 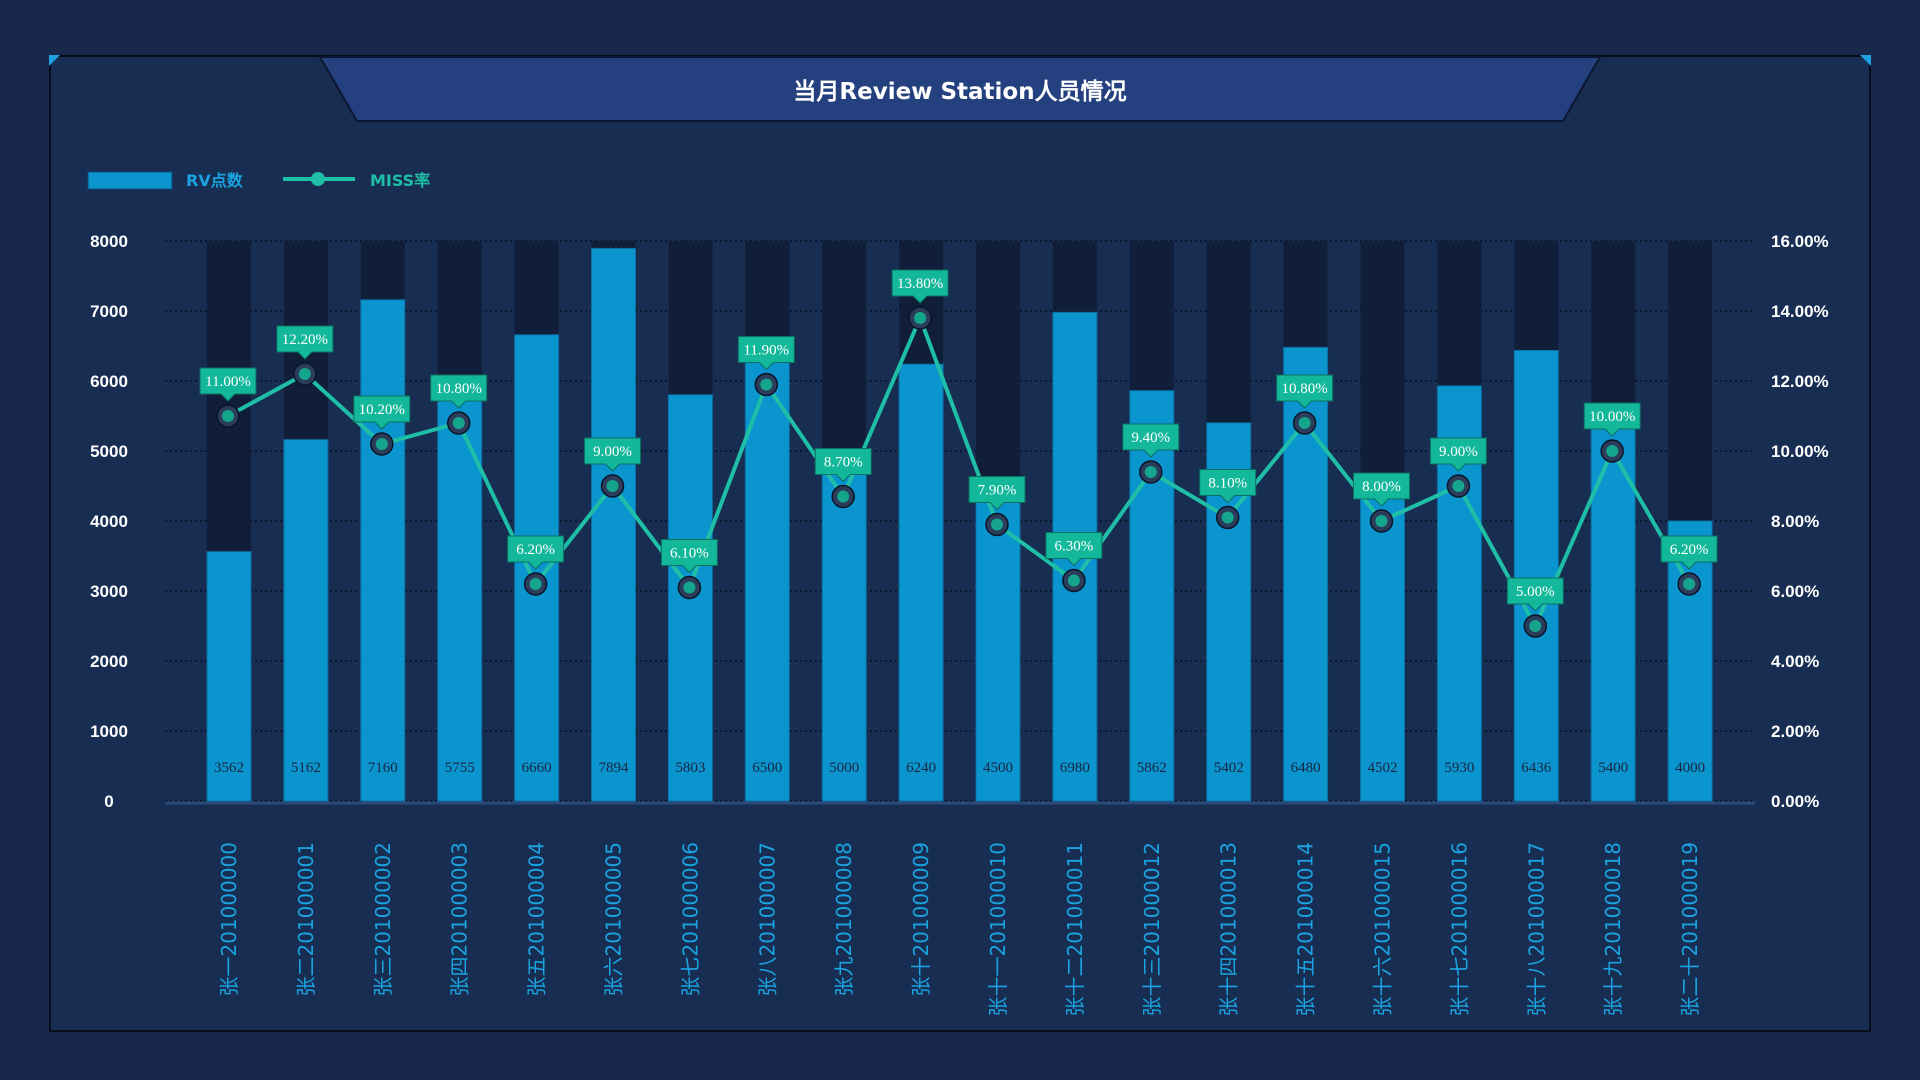 What do you see at coordinates (1795, 801) in the screenshot?
I see `y2-tick-label: 0.00%` at bounding box center [1795, 801].